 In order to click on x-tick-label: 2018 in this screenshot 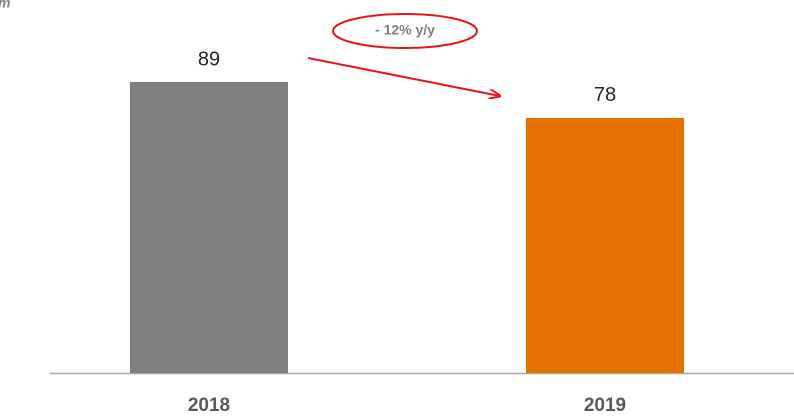, I will do `click(209, 405)`.